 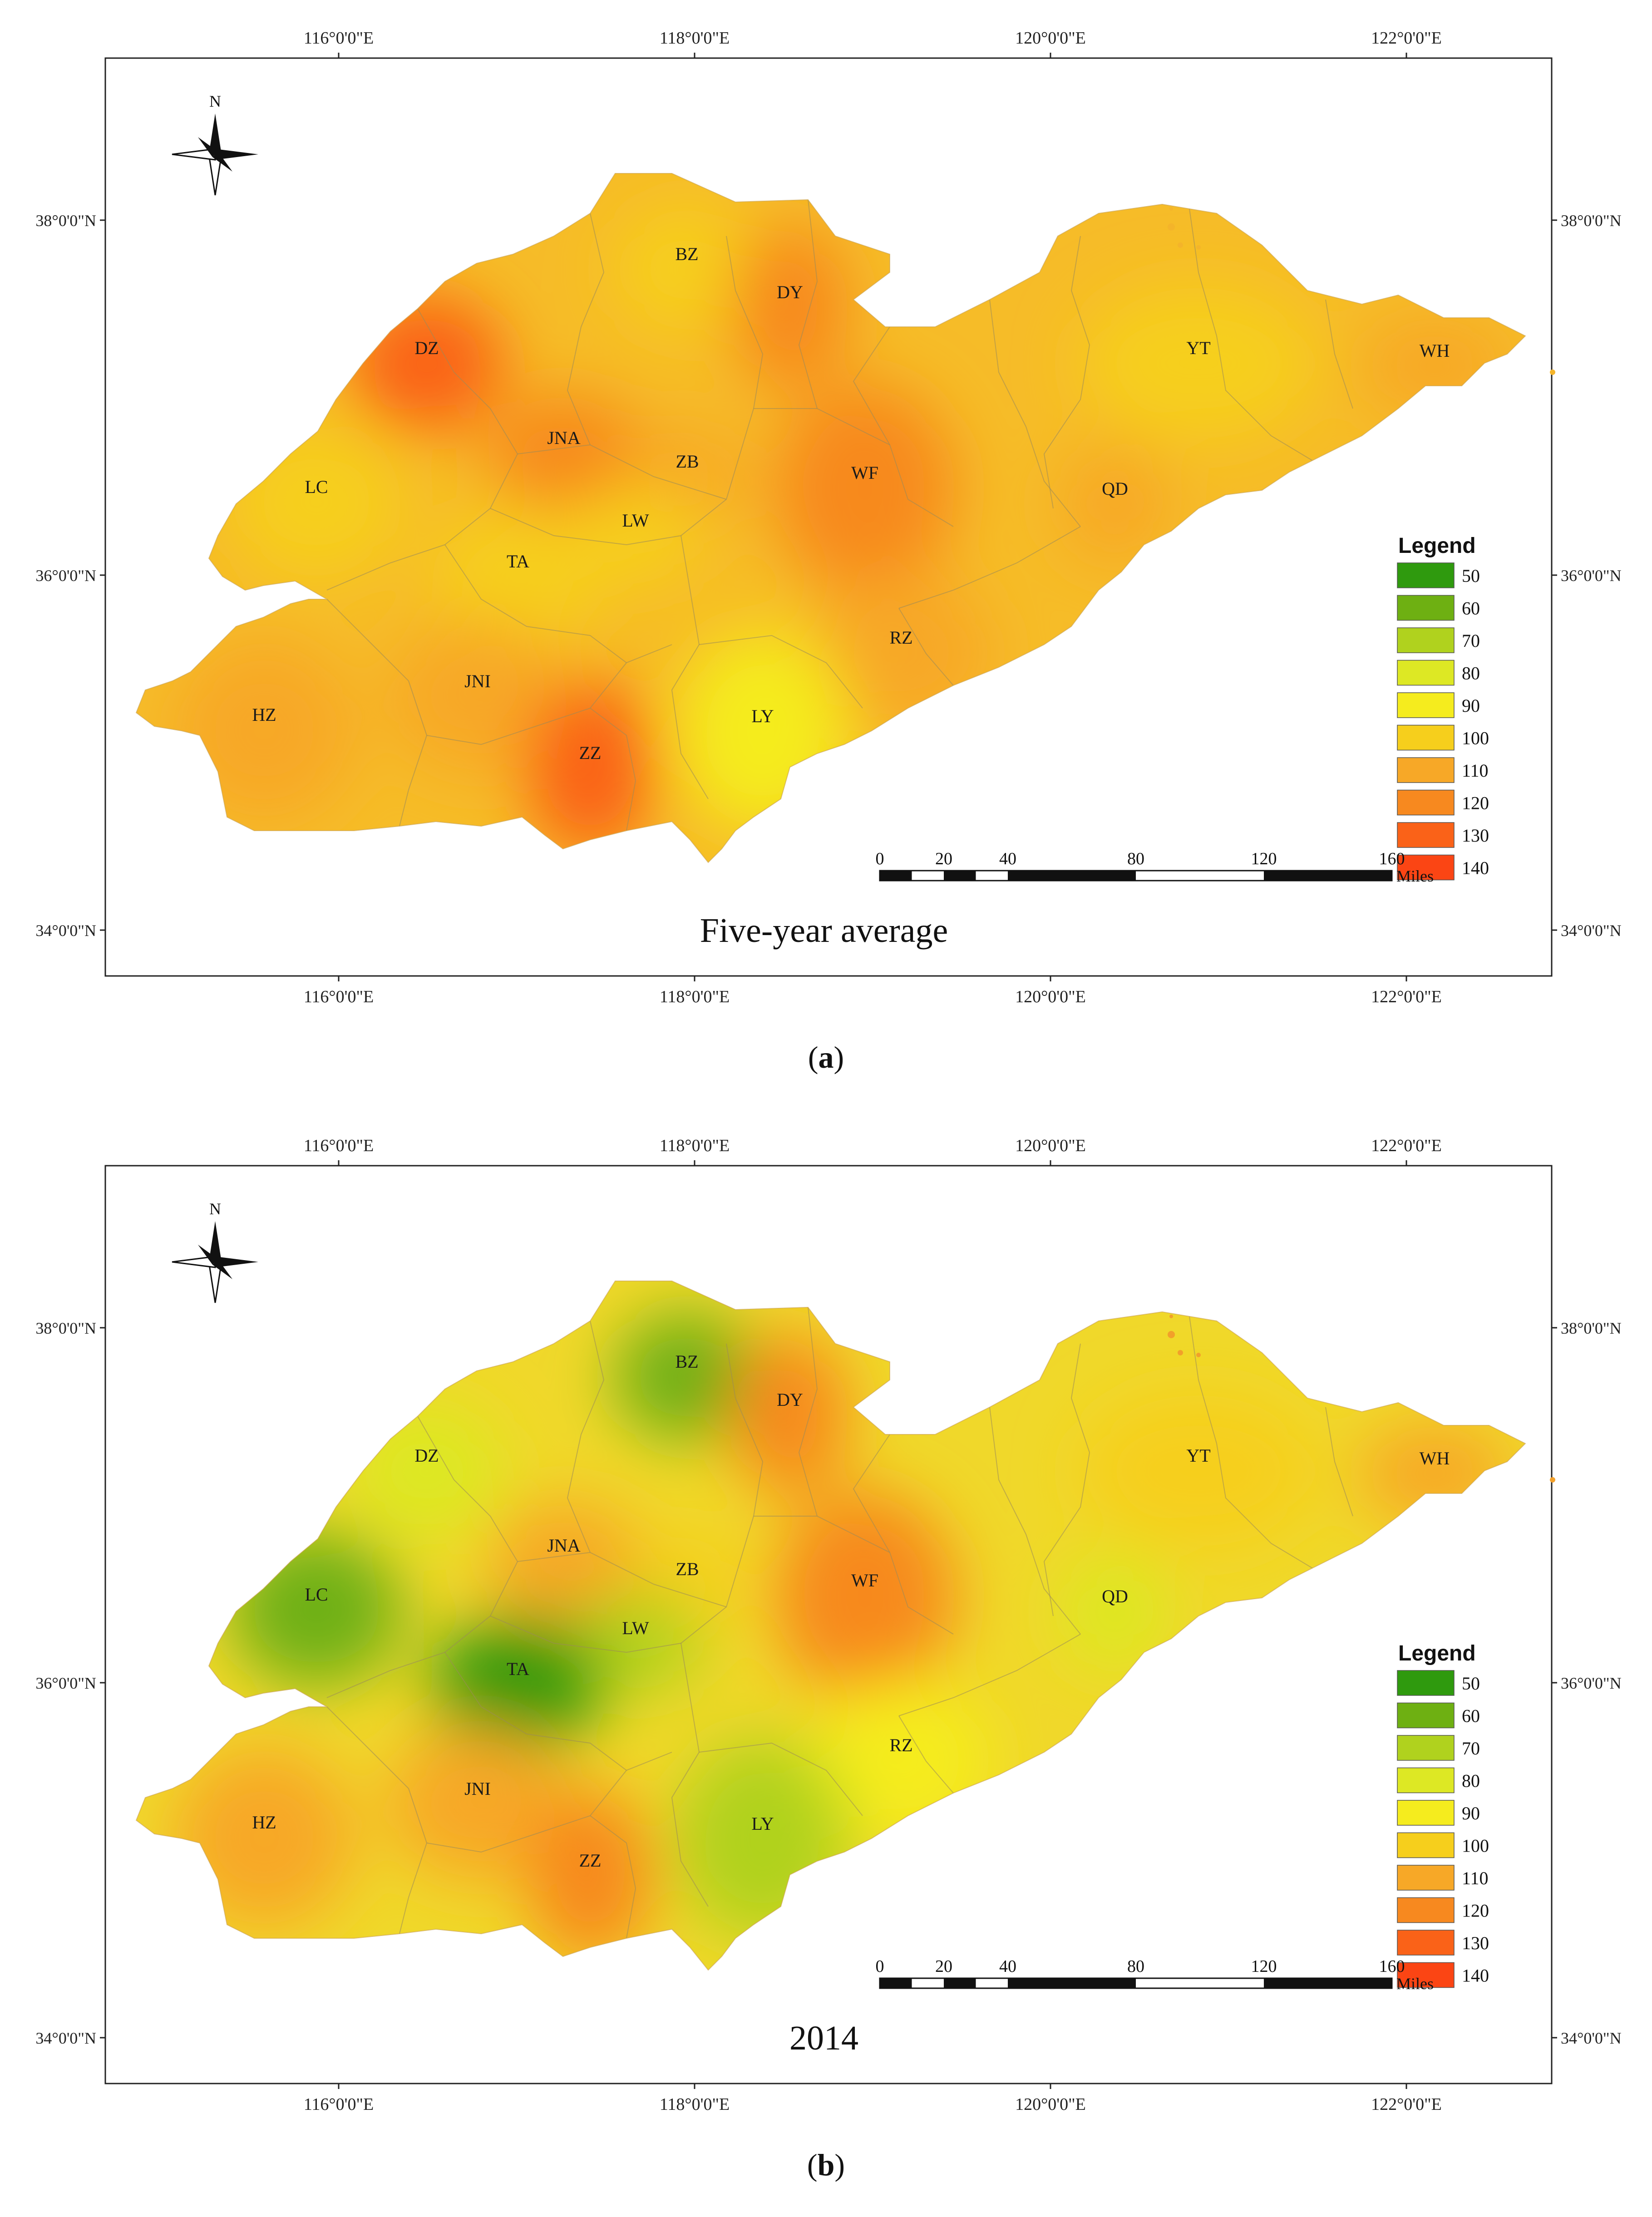 I want to click on value-blob-ta, so click(x=518, y=576).